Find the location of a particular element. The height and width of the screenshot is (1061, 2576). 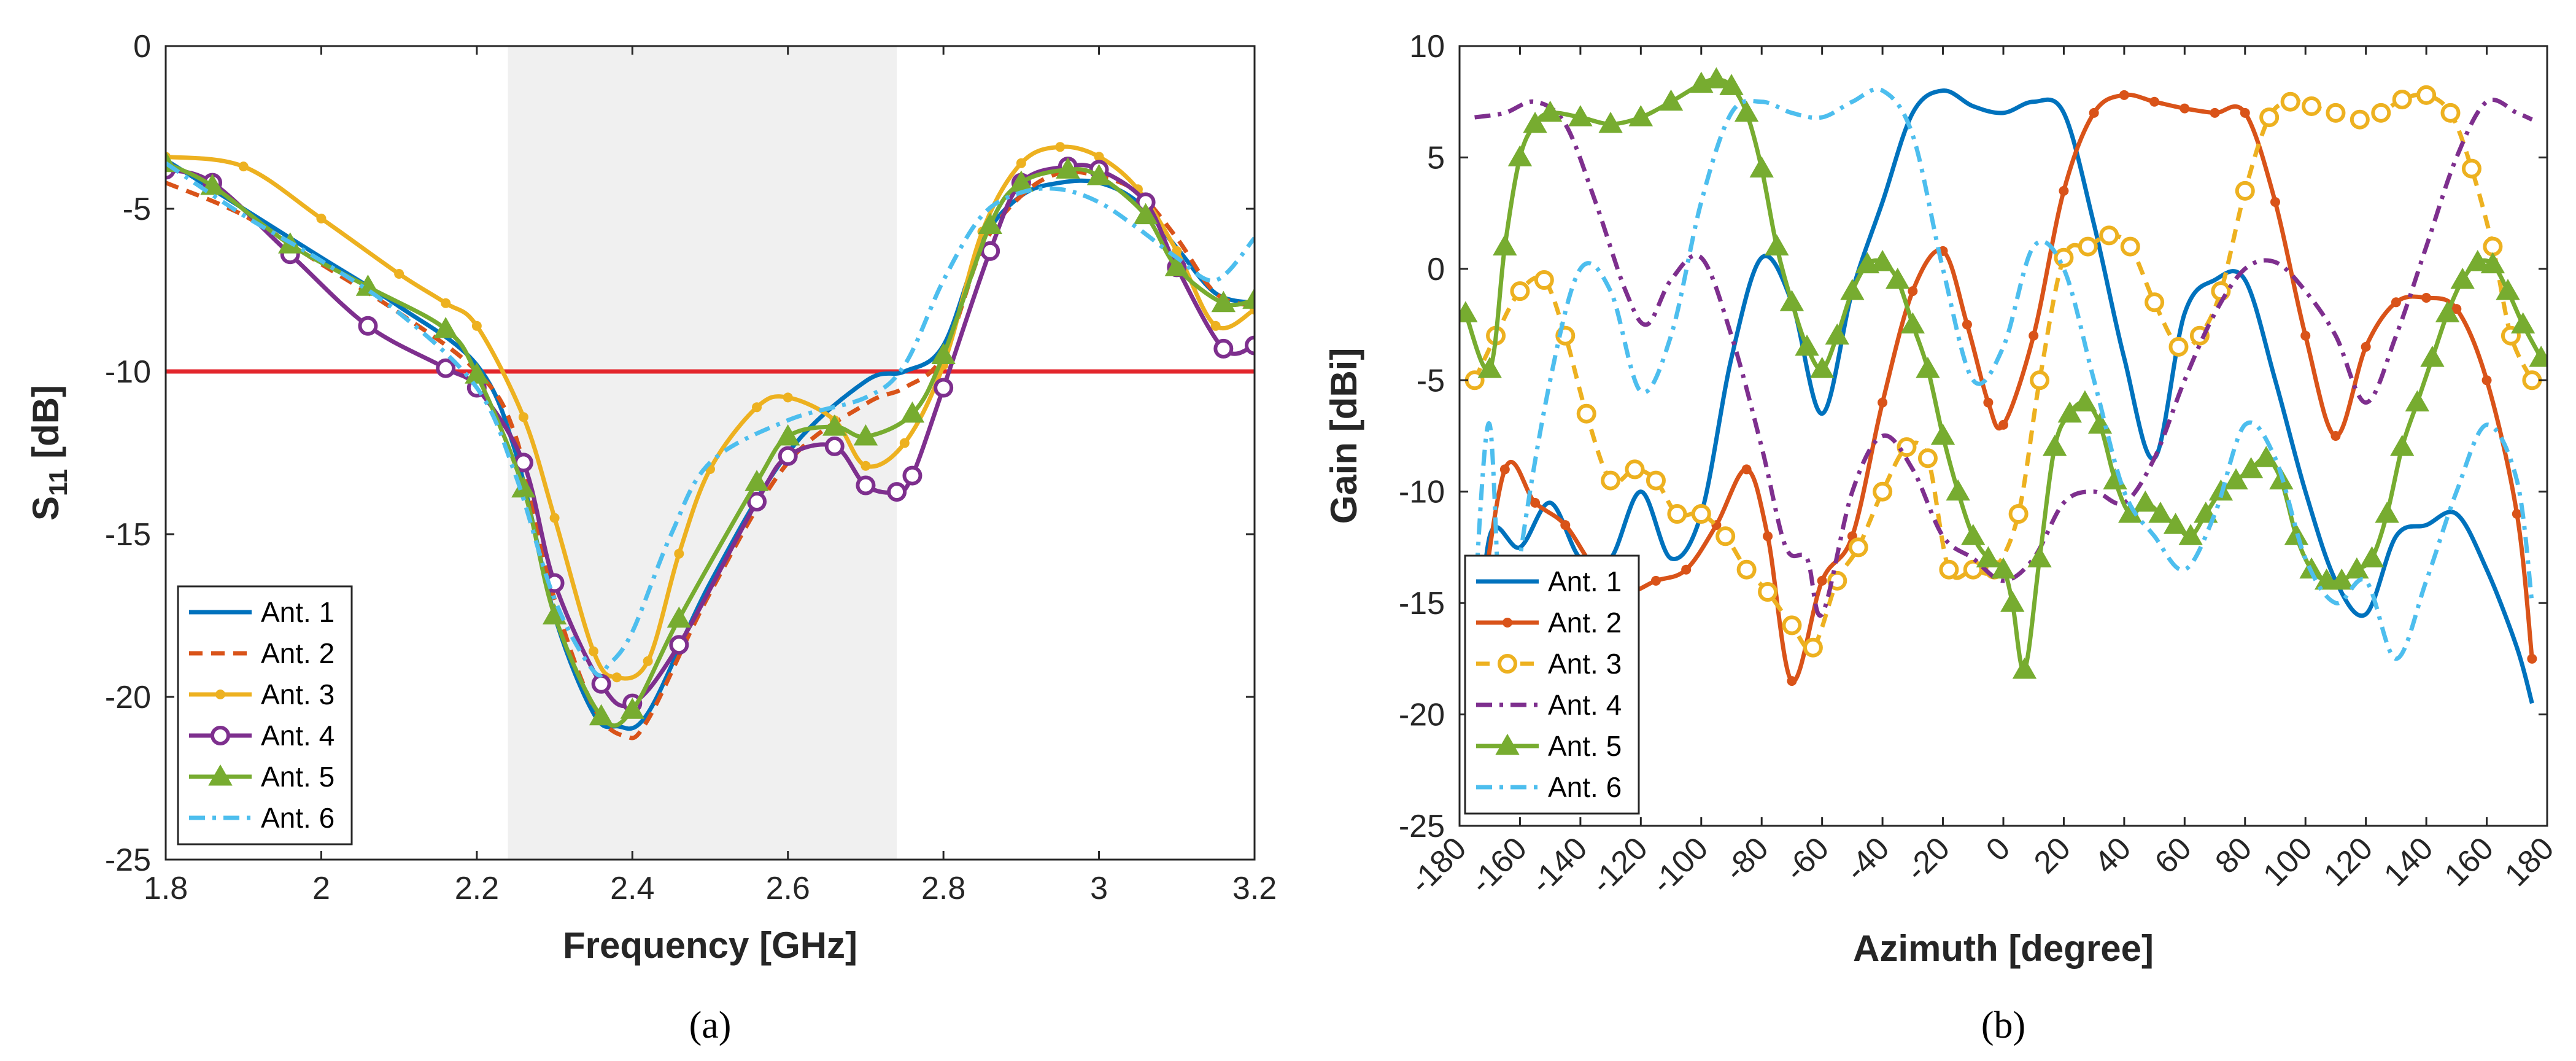

legend-label: Ant. 3 is located at coordinates (1585, 664).